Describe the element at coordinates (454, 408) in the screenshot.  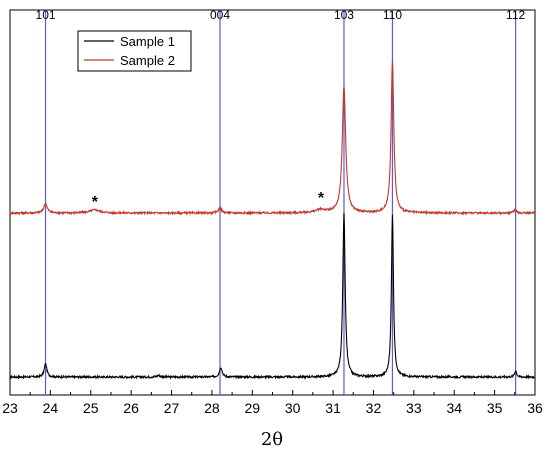
I see `x-tick-label-34: 34` at that location.